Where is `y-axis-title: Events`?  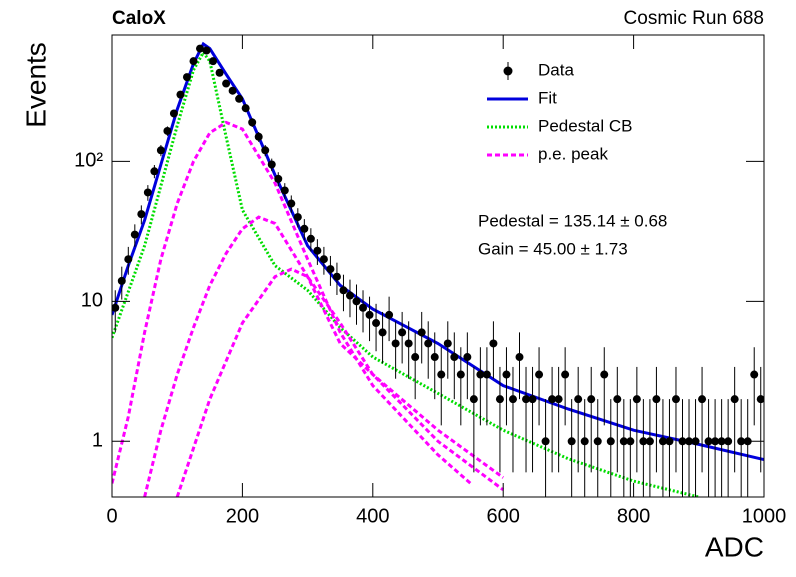 y-axis-title: Events is located at coordinates (35, 85).